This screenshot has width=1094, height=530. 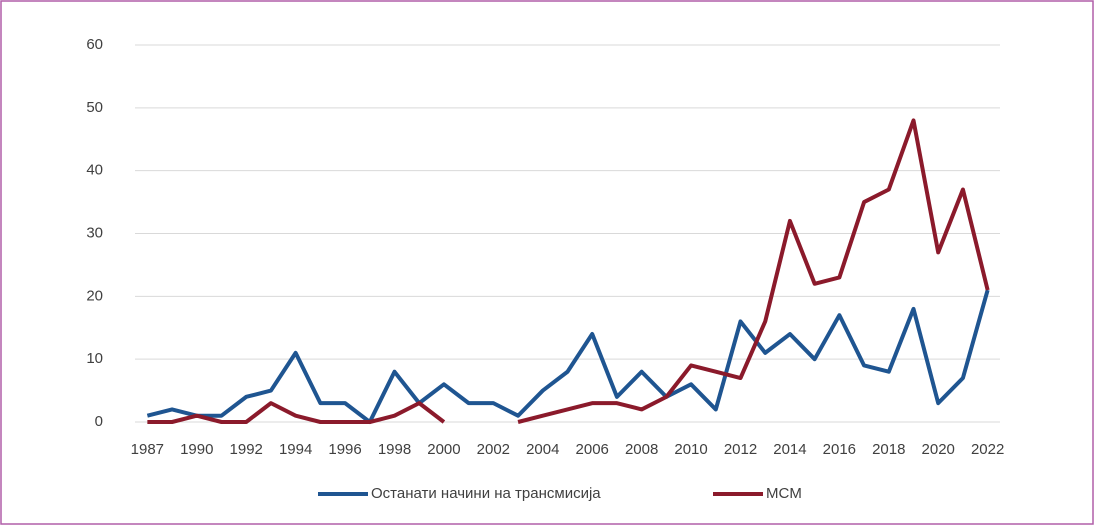 I want to click on x-tick-label: 2004, so click(x=542, y=449).